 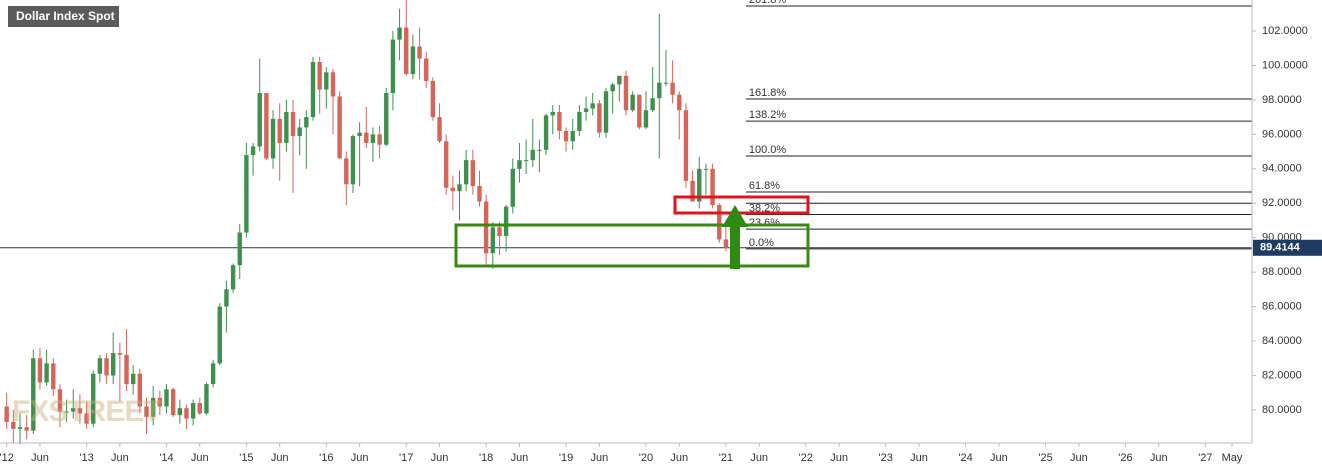 I want to click on up-arrow, so click(x=735, y=237).